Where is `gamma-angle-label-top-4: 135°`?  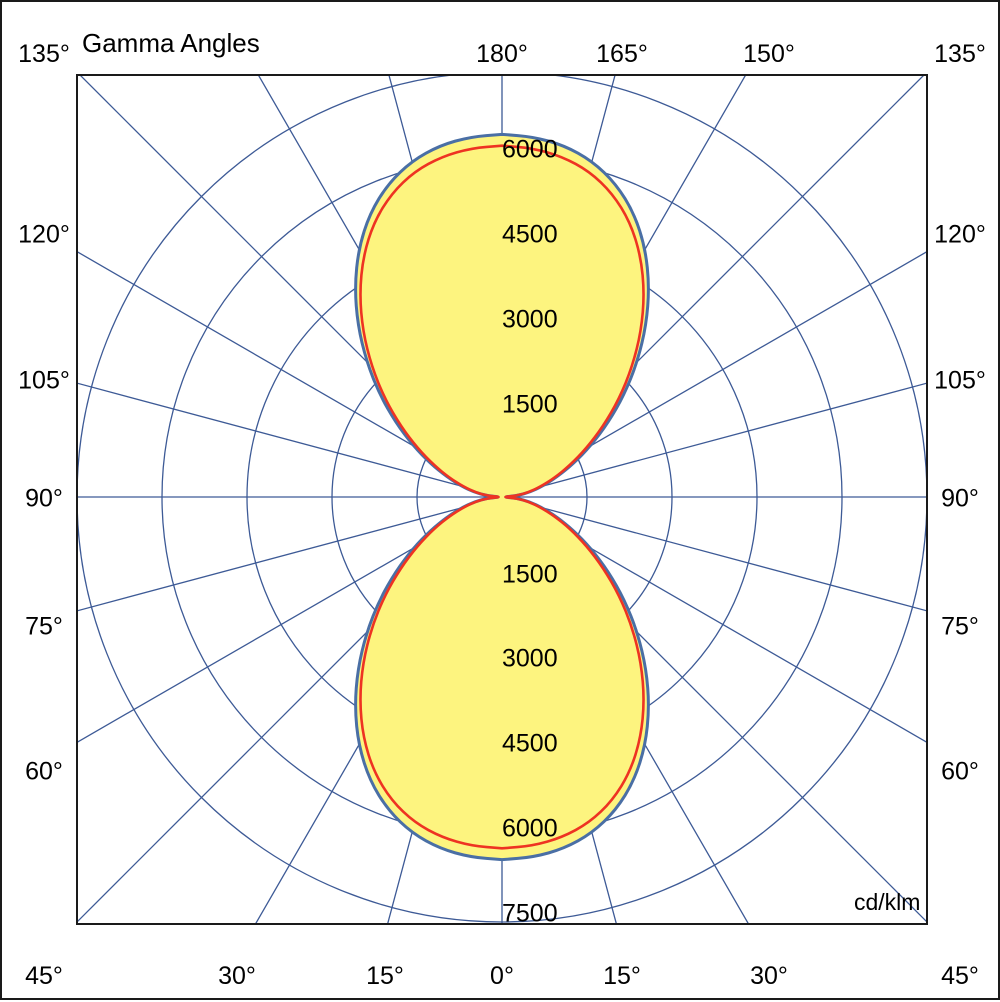
gamma-angle-label-top-4: 135° is located at coordinates (960, 54).